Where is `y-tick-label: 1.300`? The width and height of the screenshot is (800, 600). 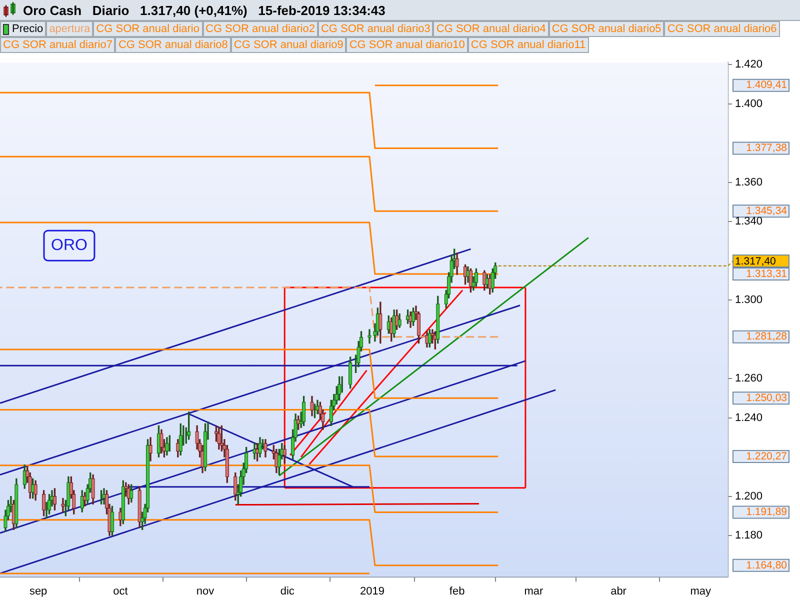 y-tick-label: 1.300 is located at coordinates (749, 300).